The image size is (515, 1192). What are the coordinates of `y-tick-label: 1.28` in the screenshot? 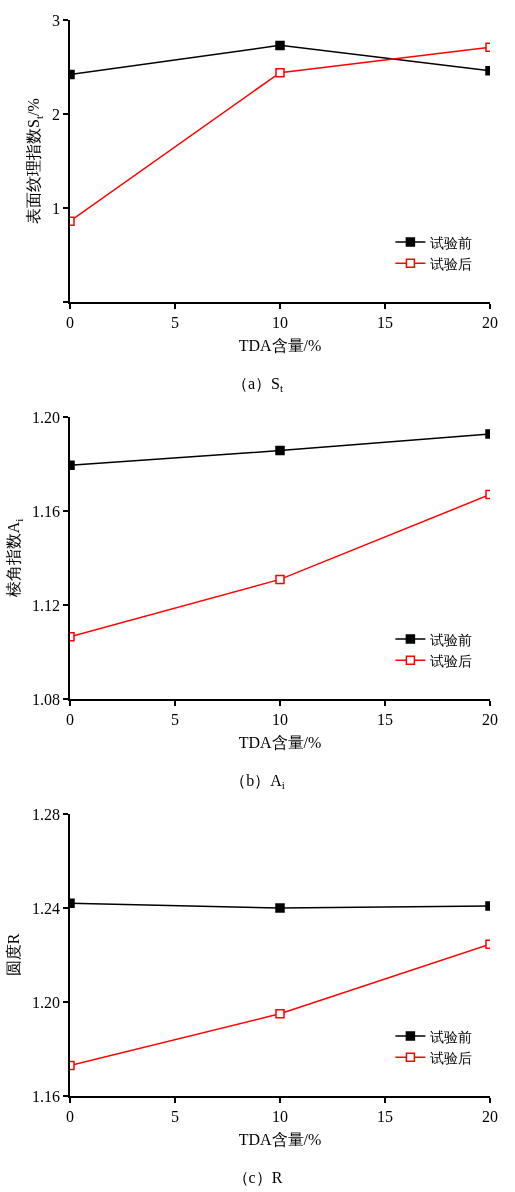 It's located at (46, 814).